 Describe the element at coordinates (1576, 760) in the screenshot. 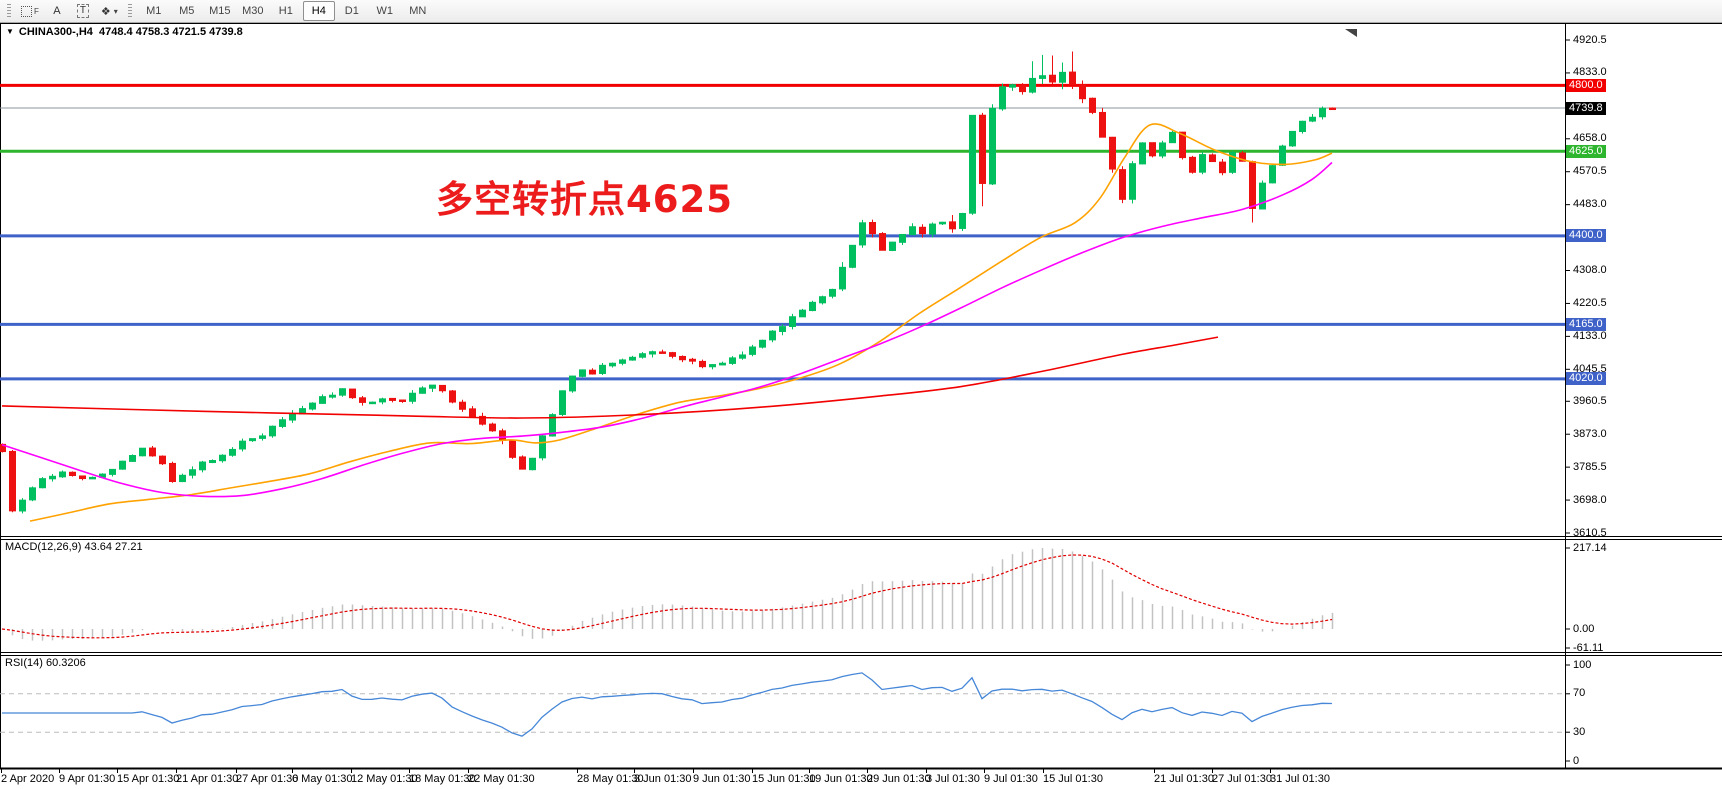

I see `rsi-axis-tick: 0` at that location.